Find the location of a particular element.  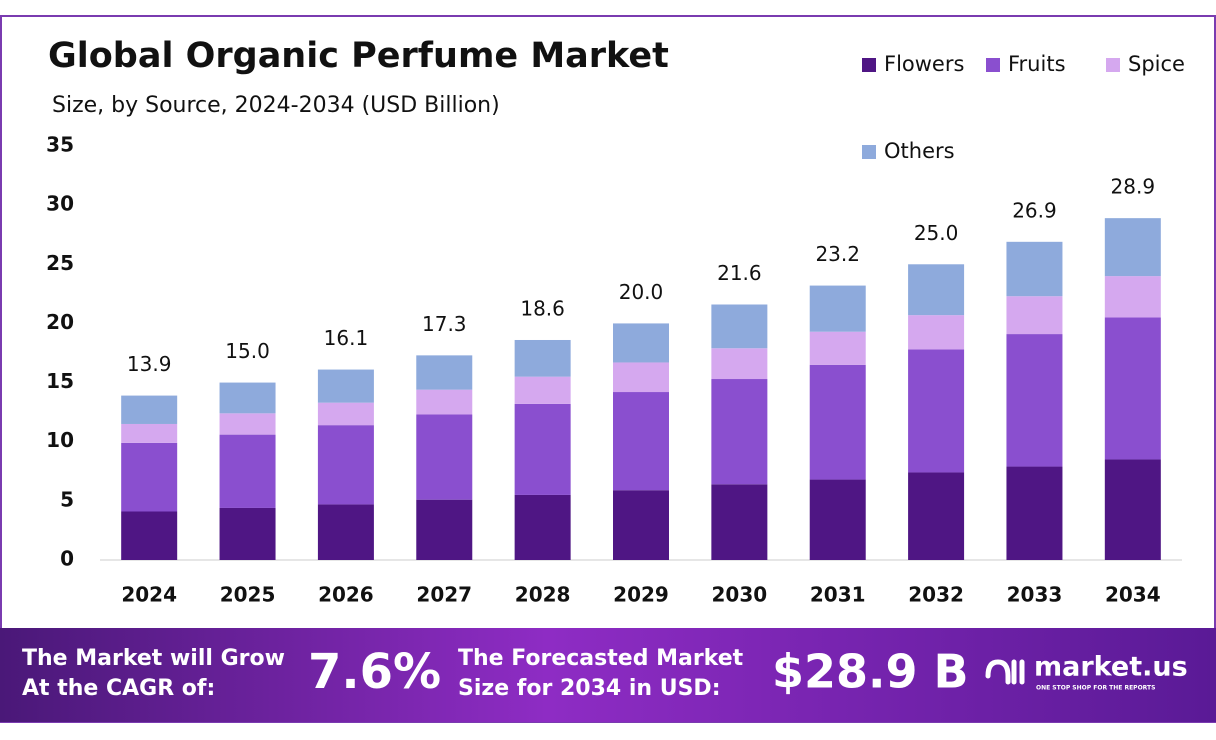

footer-value: 7.6% is located at coordinates (374, 672).